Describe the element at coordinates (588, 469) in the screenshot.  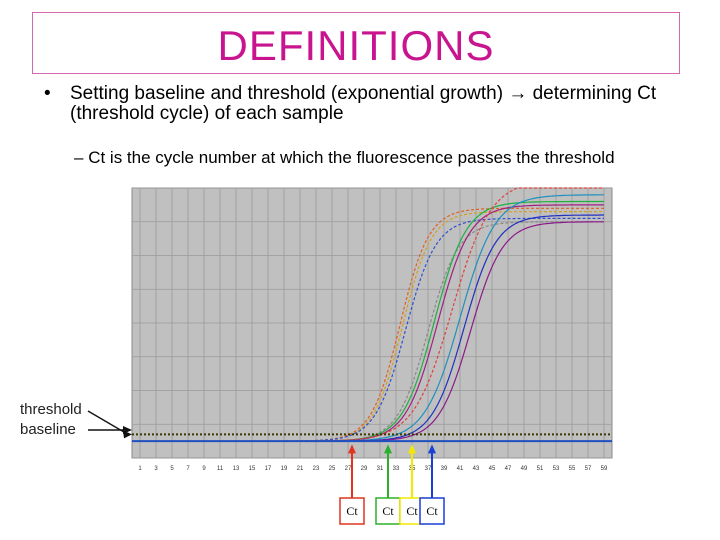
I see `x-tick-label: 57` at that location.